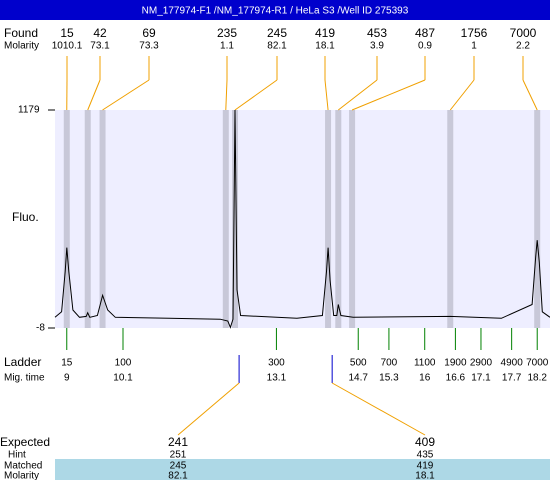 The height and width of the screenshot is (480, 550). I want to click on y-axis-label: Fluo., so click(25, 217).